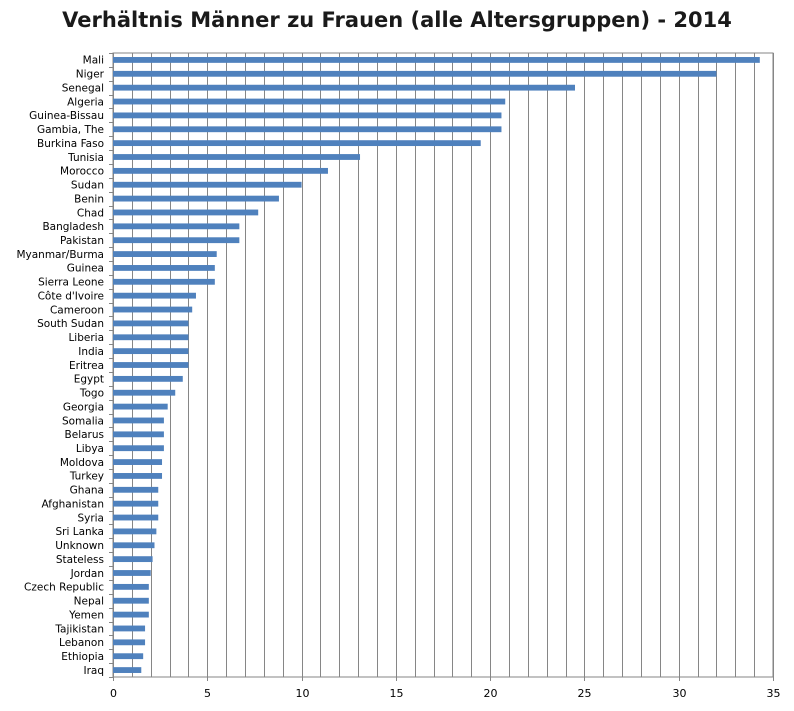 Image resolution: width=794 pixels, height=711 pixels. What do you see at coordinates (70, 130) in the screenshot?
I see `category-label: Gambia, The` at bounding box center [70, 130].